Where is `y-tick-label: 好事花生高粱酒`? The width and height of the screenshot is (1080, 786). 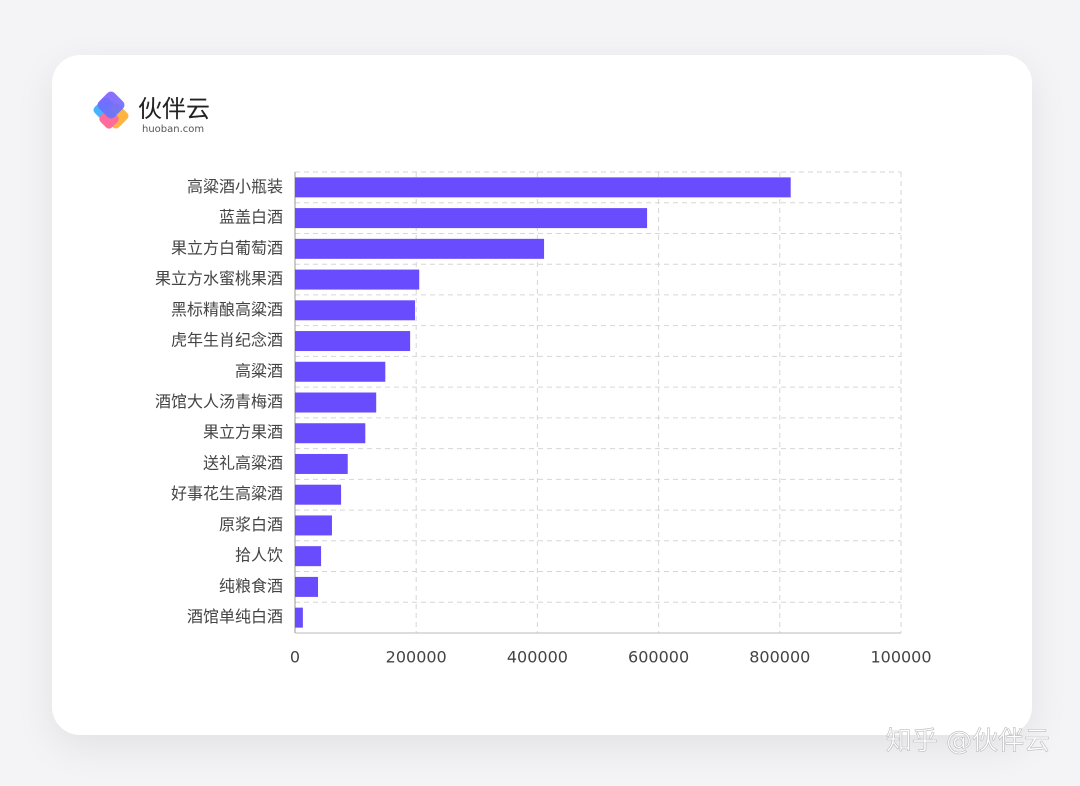
y-tick-label: 好事花生高粱酒 is located at coordinates (227, 493).